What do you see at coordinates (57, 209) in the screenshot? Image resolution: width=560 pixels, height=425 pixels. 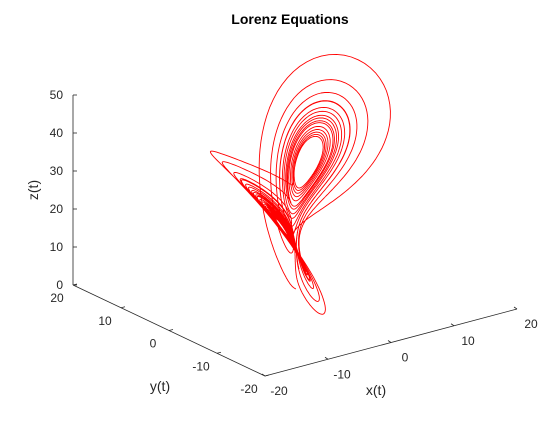 I see `z-tick-label: 20` at bounding box center [57, 209].